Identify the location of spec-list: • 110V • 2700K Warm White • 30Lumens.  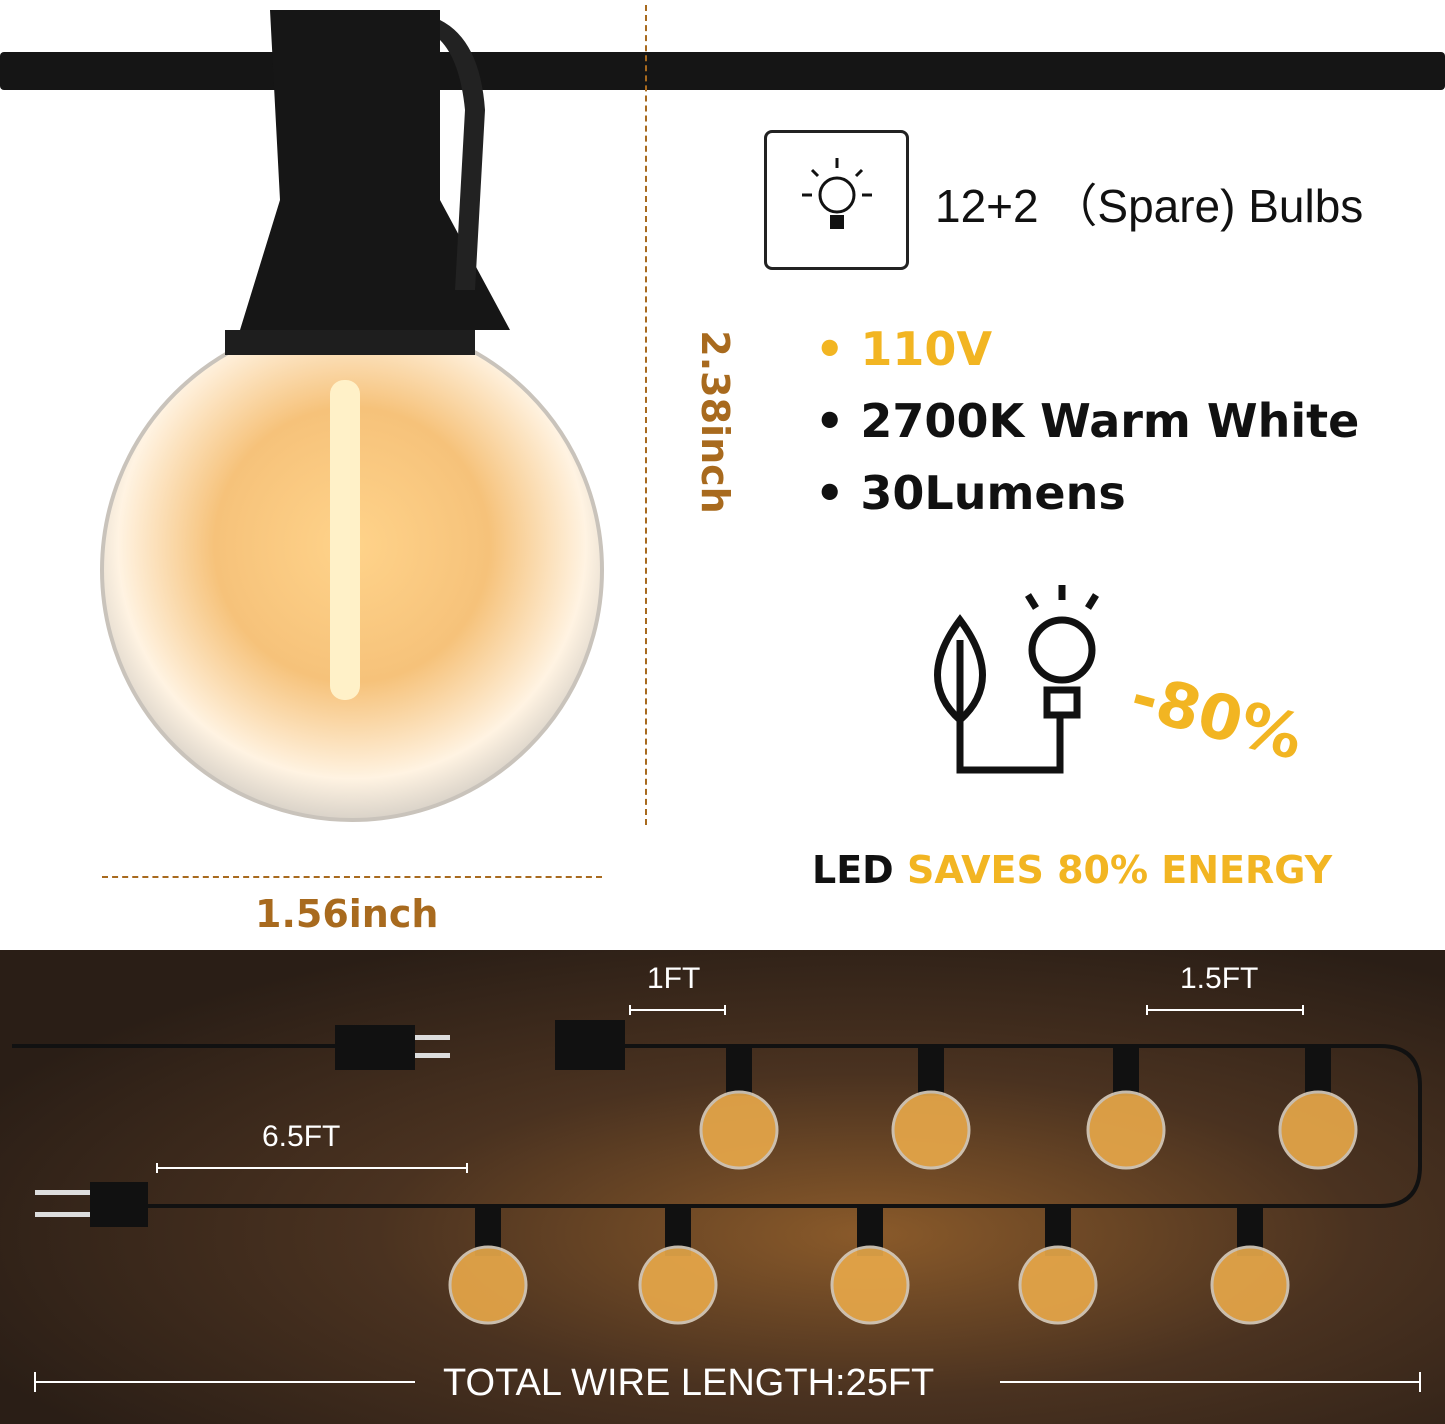
(1087, 421).